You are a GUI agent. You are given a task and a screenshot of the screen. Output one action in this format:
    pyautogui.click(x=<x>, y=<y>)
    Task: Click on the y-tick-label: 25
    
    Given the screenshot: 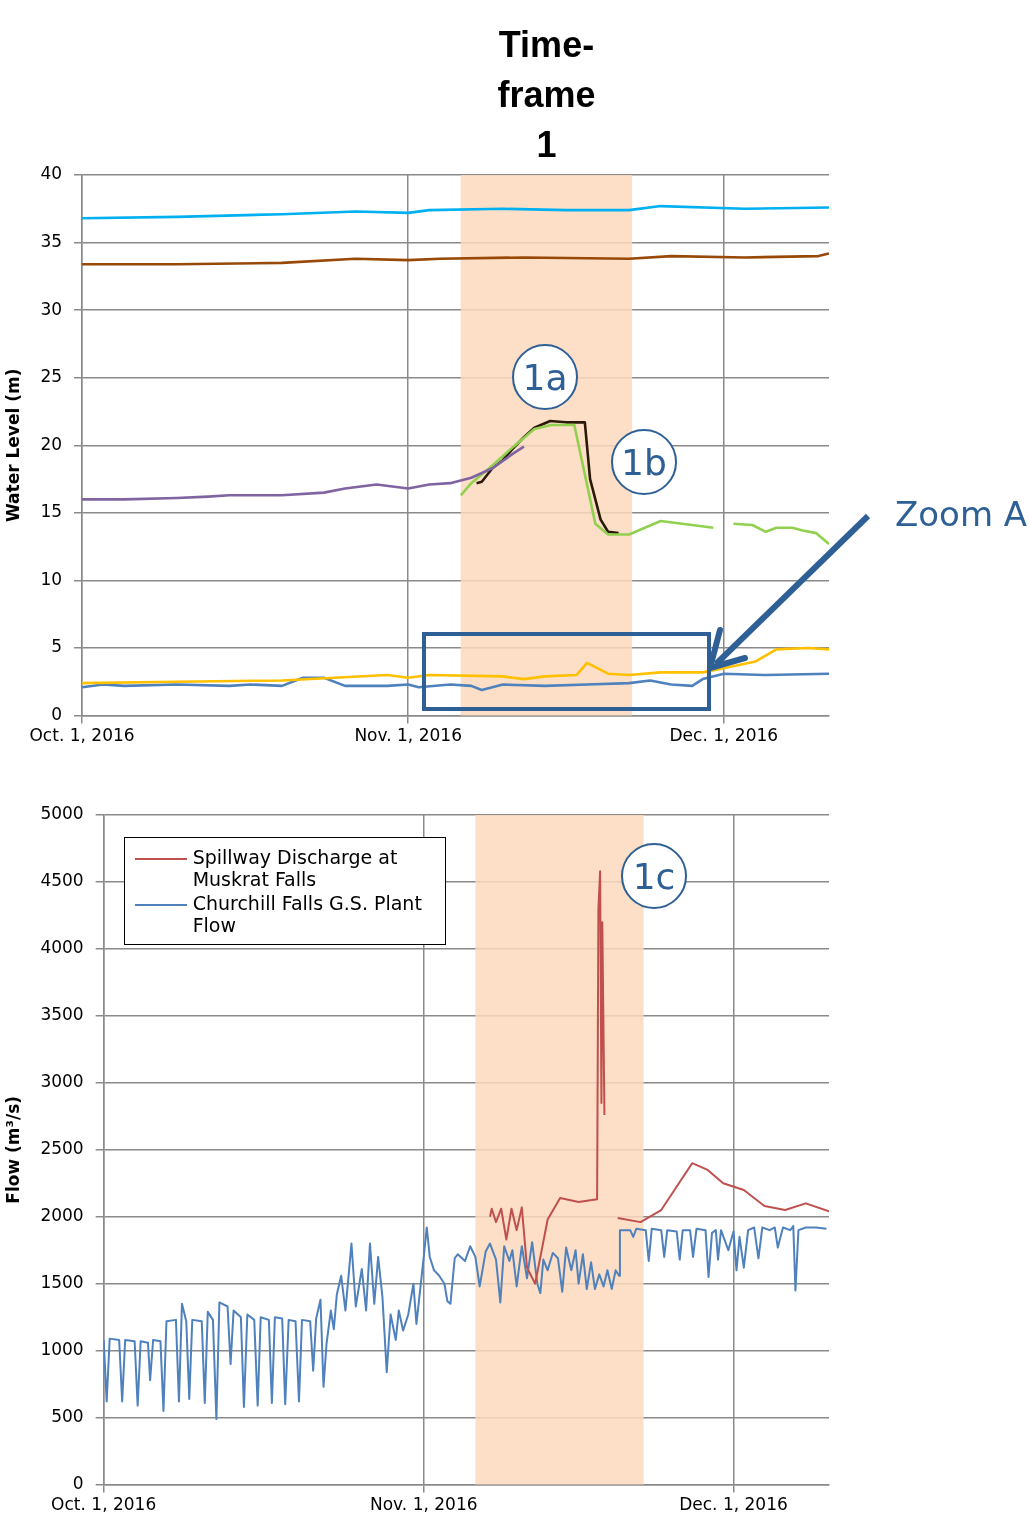 What is the action you would take?
    pyautogui.click(x=51, y=376)
    